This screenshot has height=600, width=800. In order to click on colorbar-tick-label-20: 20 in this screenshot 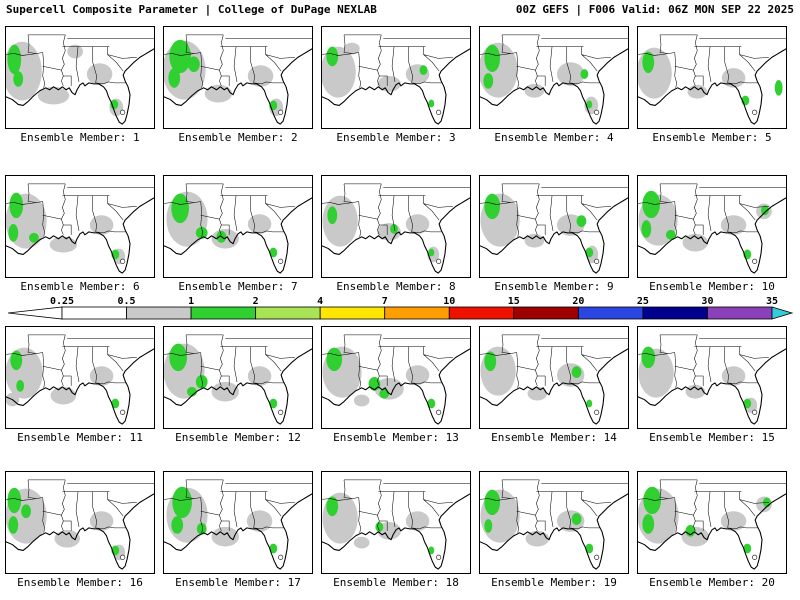, I will do `click(578, 301)`.